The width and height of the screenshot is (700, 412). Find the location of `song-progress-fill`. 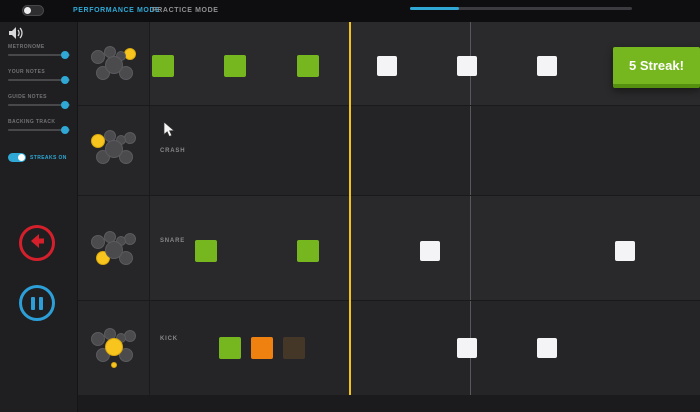

song-progress-fill is located at coordinates (434, 8).